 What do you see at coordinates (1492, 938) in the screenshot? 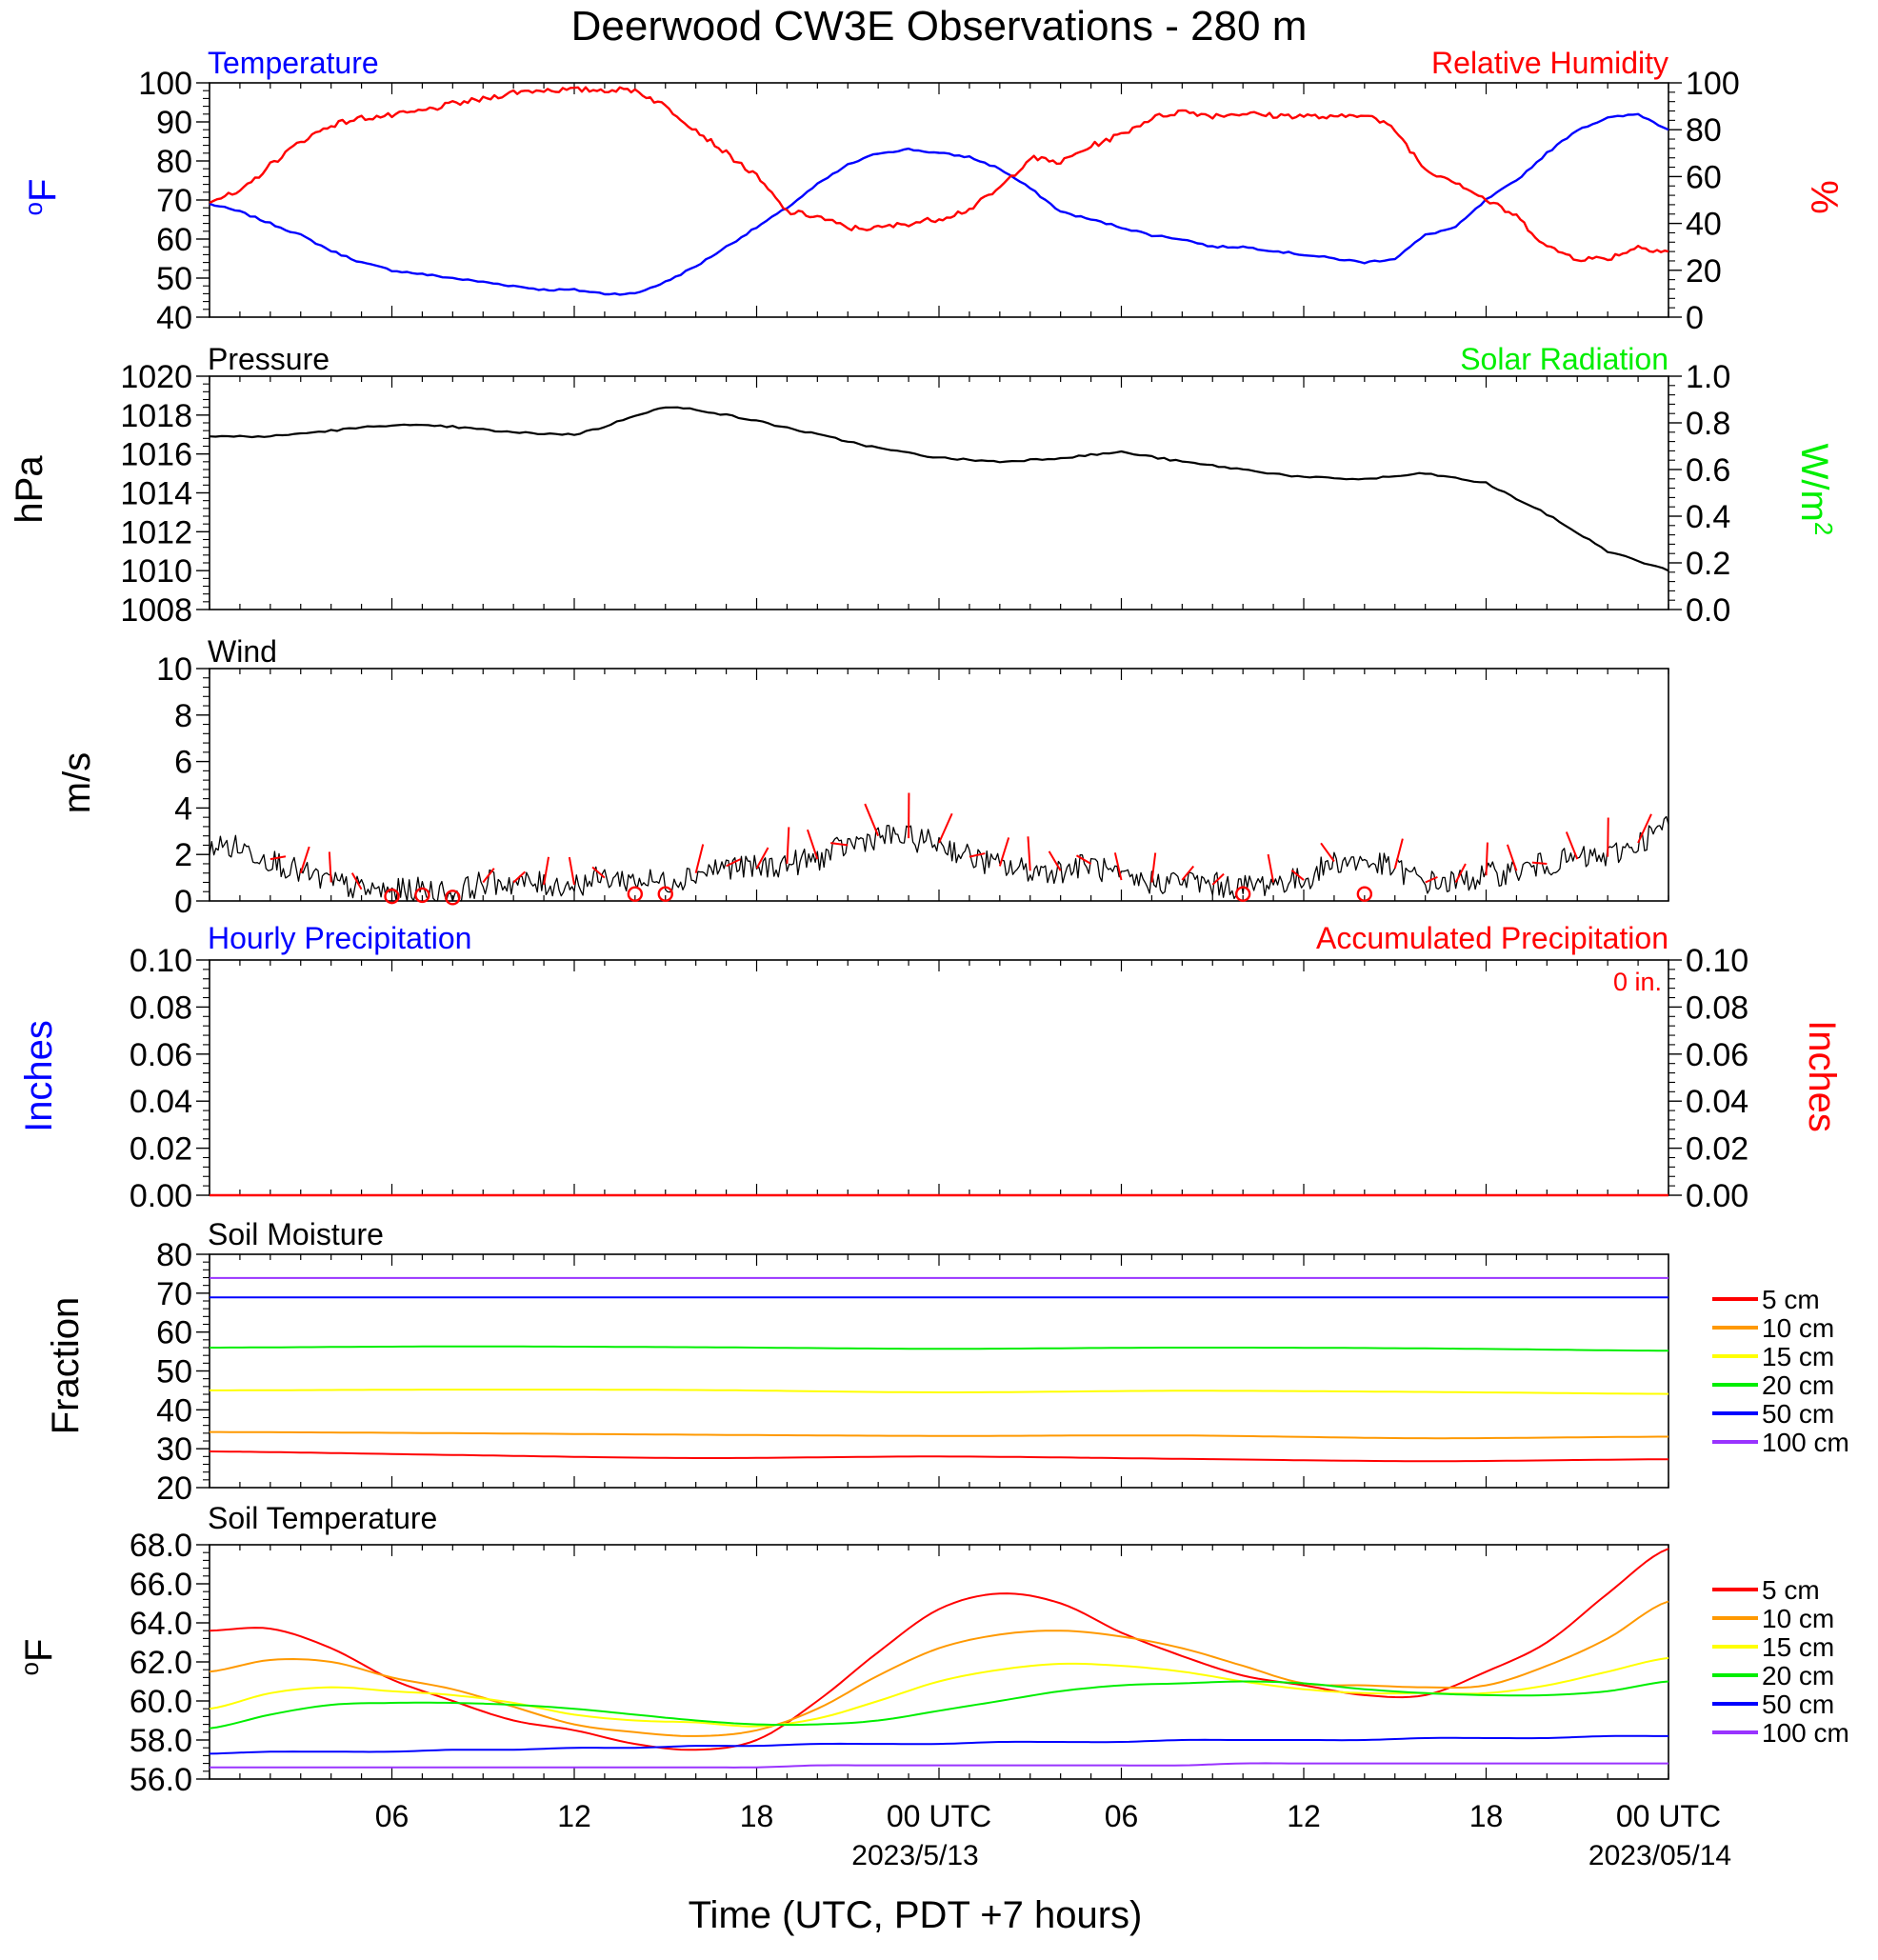
I see `accum-precip-title: Accumulated Precipitation` at bounding box center [1492, 938].